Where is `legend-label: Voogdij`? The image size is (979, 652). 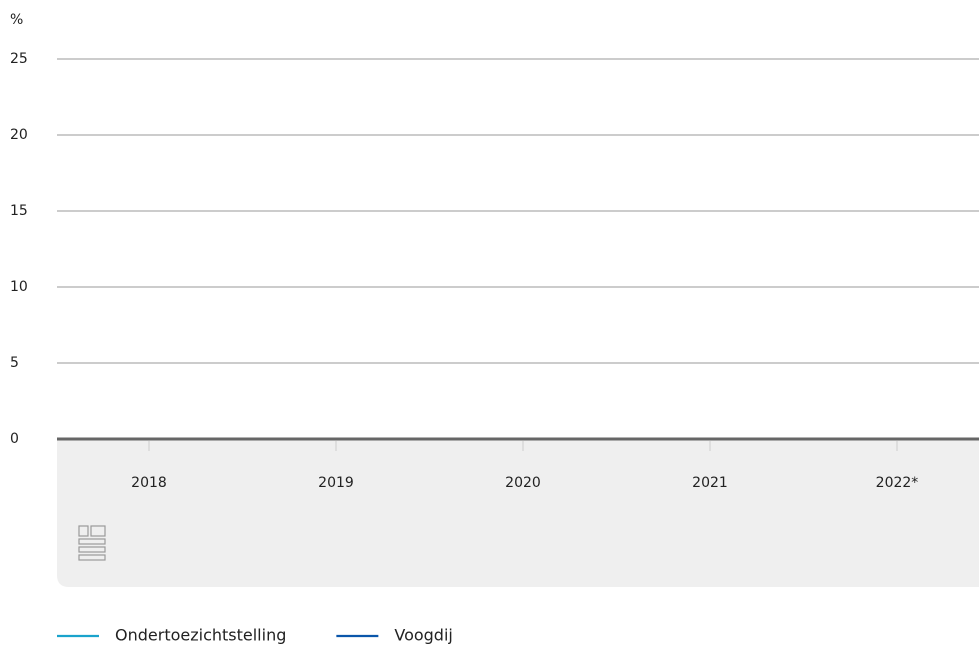 legend-label: Voogdij is located at coordinates (423, 635).